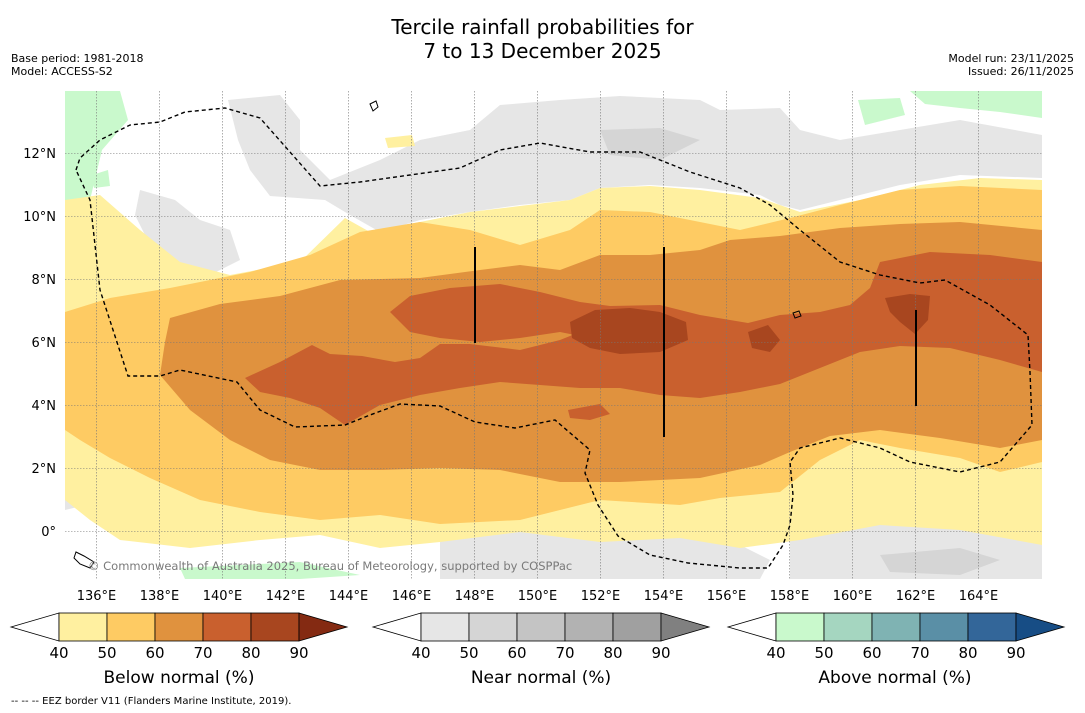 The width and height of the screenshot is (1085, 713). Describe the element at coordinates (44, 343) in the screenshot. I see `latitude-tick-label: 6°N` at that location.